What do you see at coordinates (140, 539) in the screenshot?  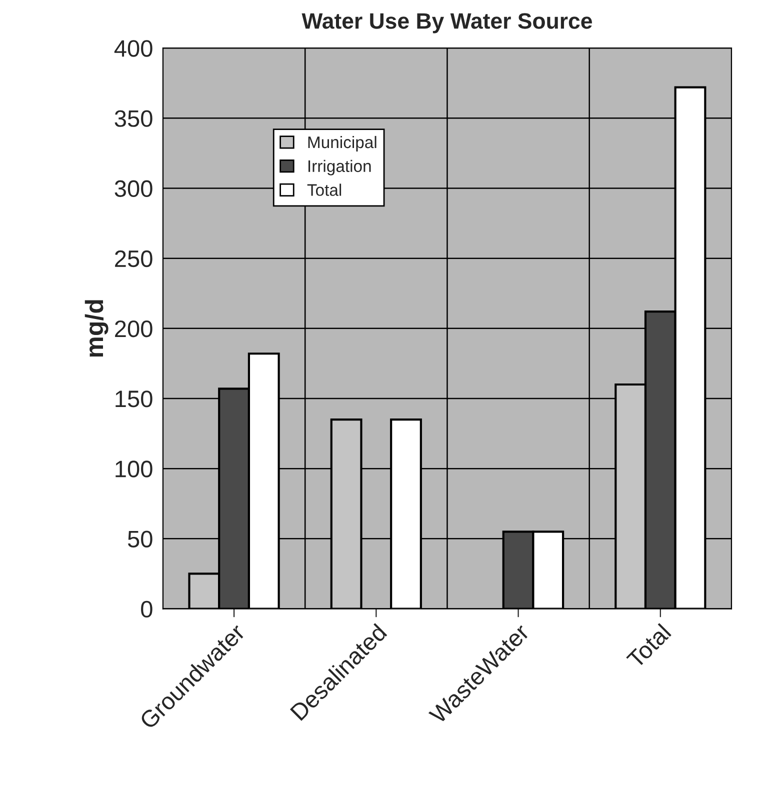 I see `y-tick-label: 50` at bounding box center [140, 539].